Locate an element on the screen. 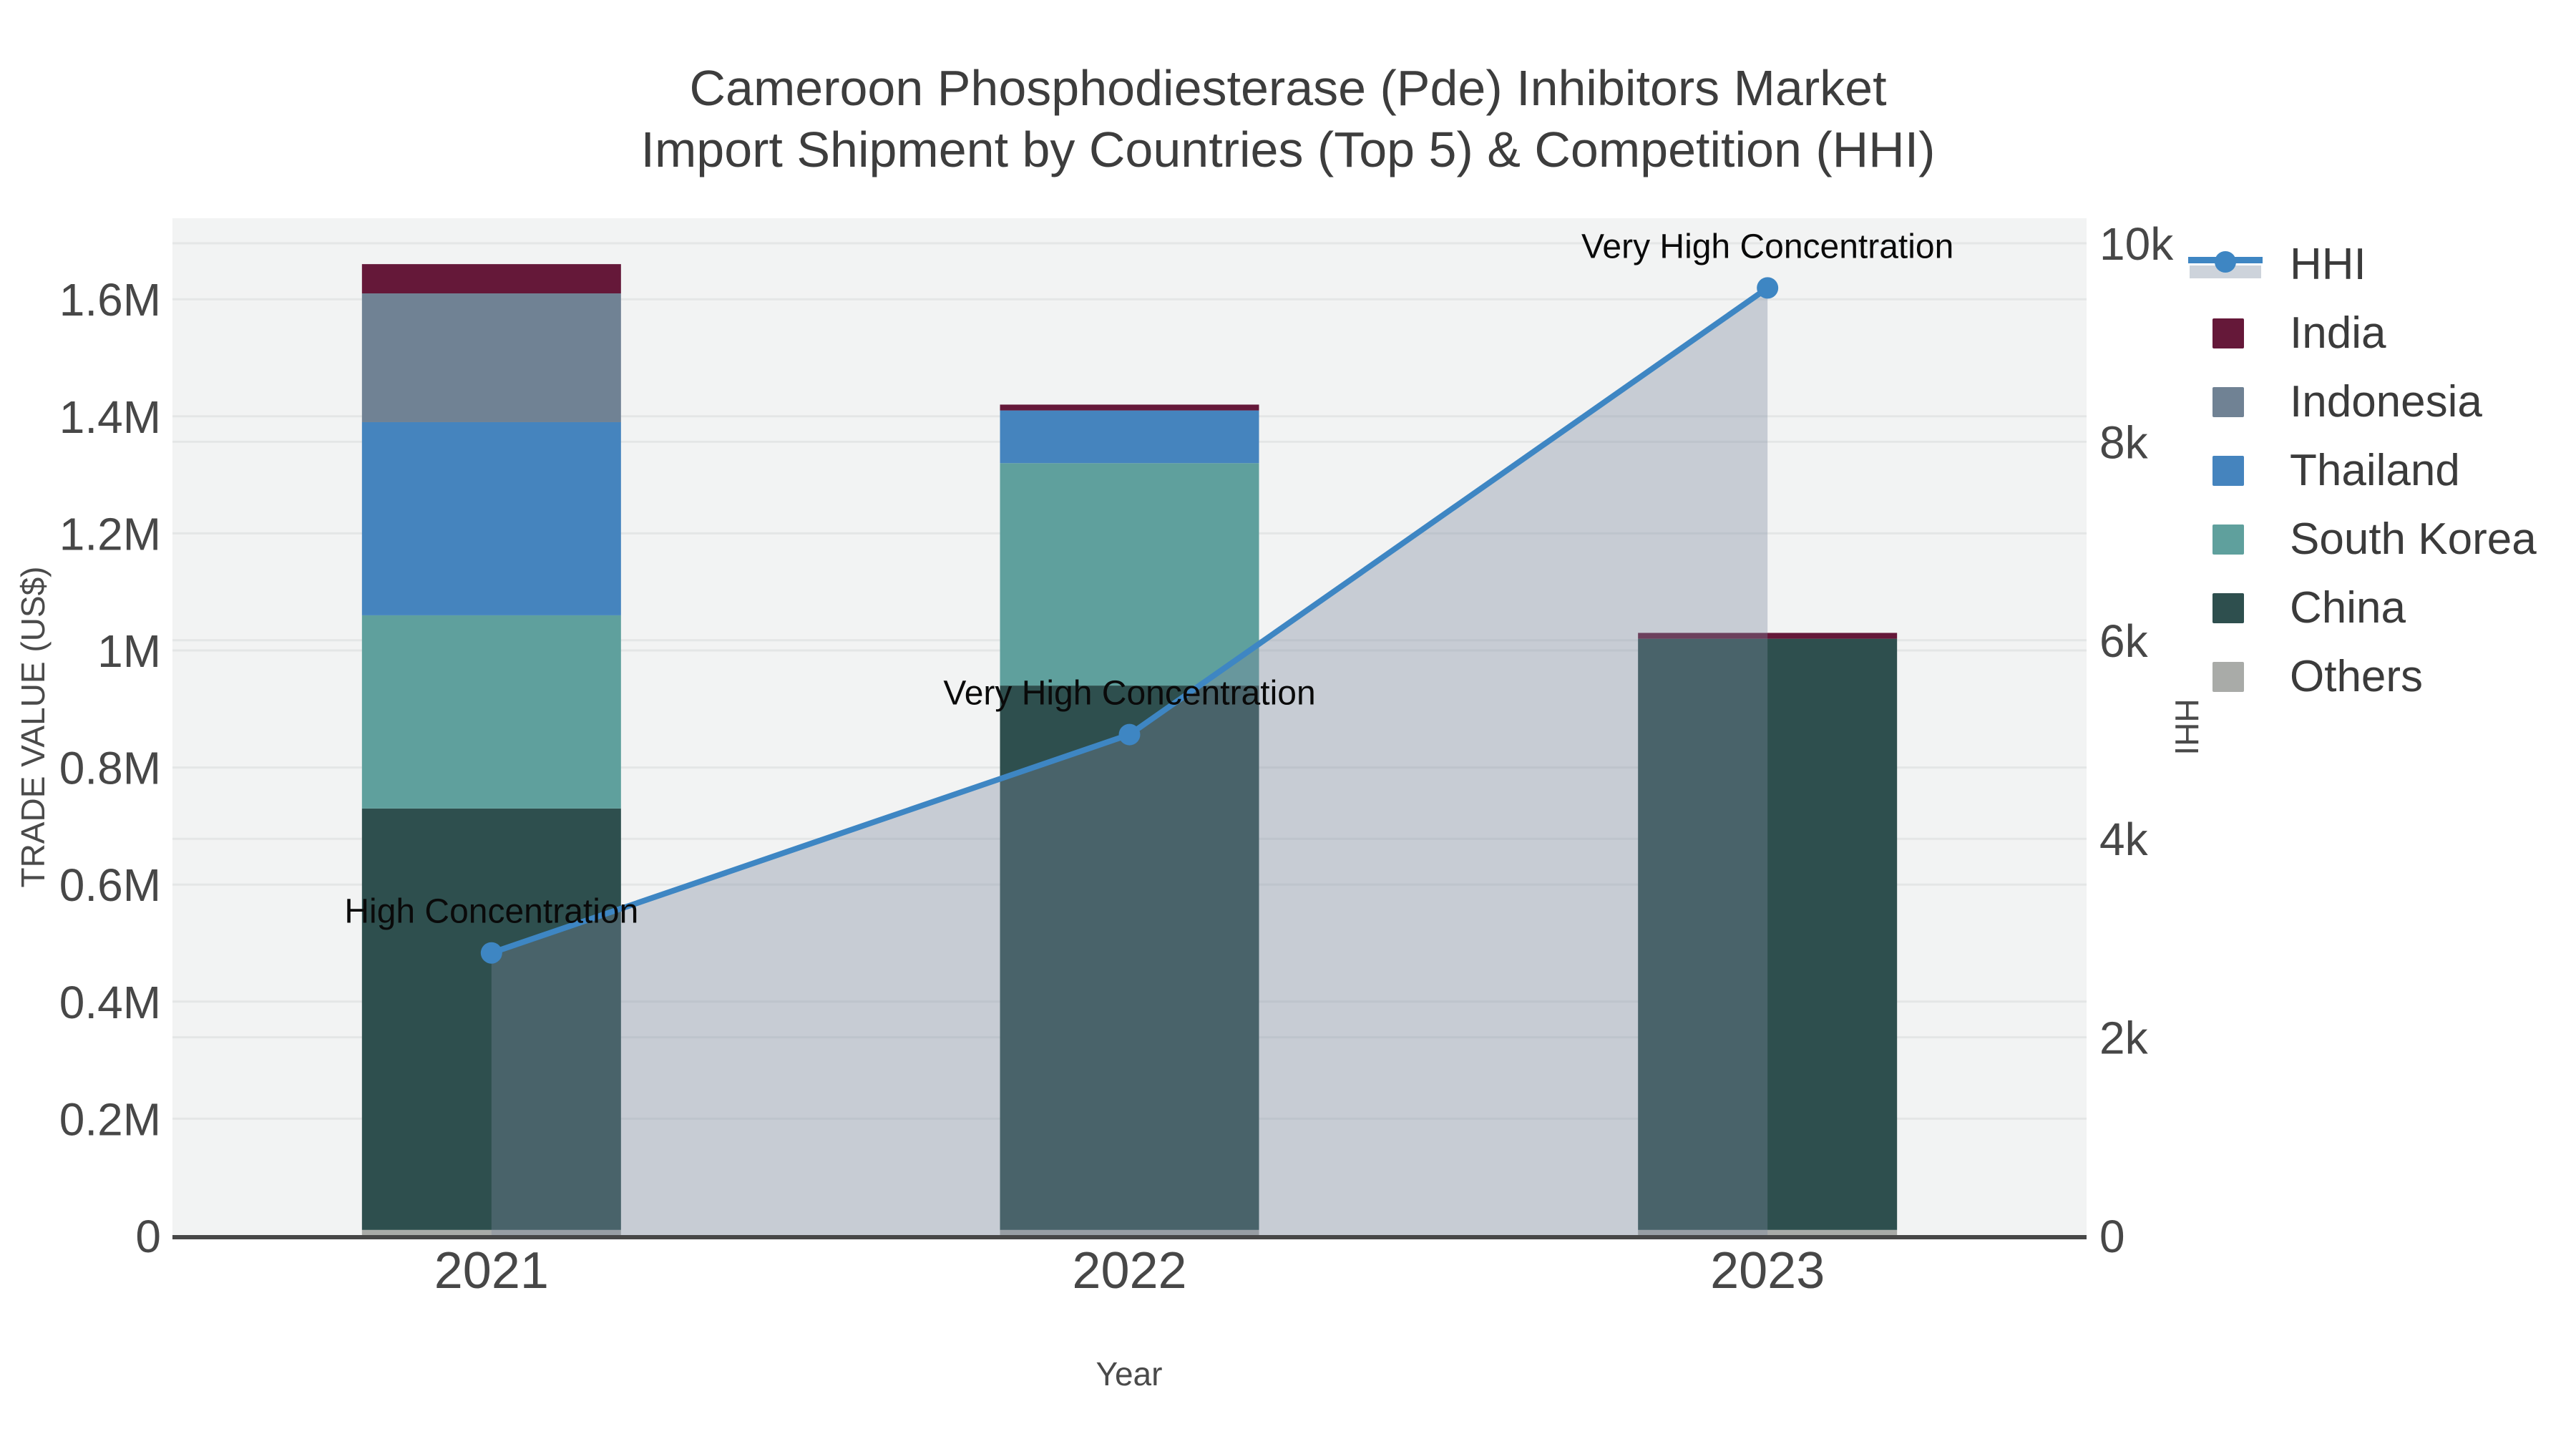 This screenshot has height=1449, width=2576. y-left-axis-title: TRADE VALUE (US$) is located at coordinates (33, 726).